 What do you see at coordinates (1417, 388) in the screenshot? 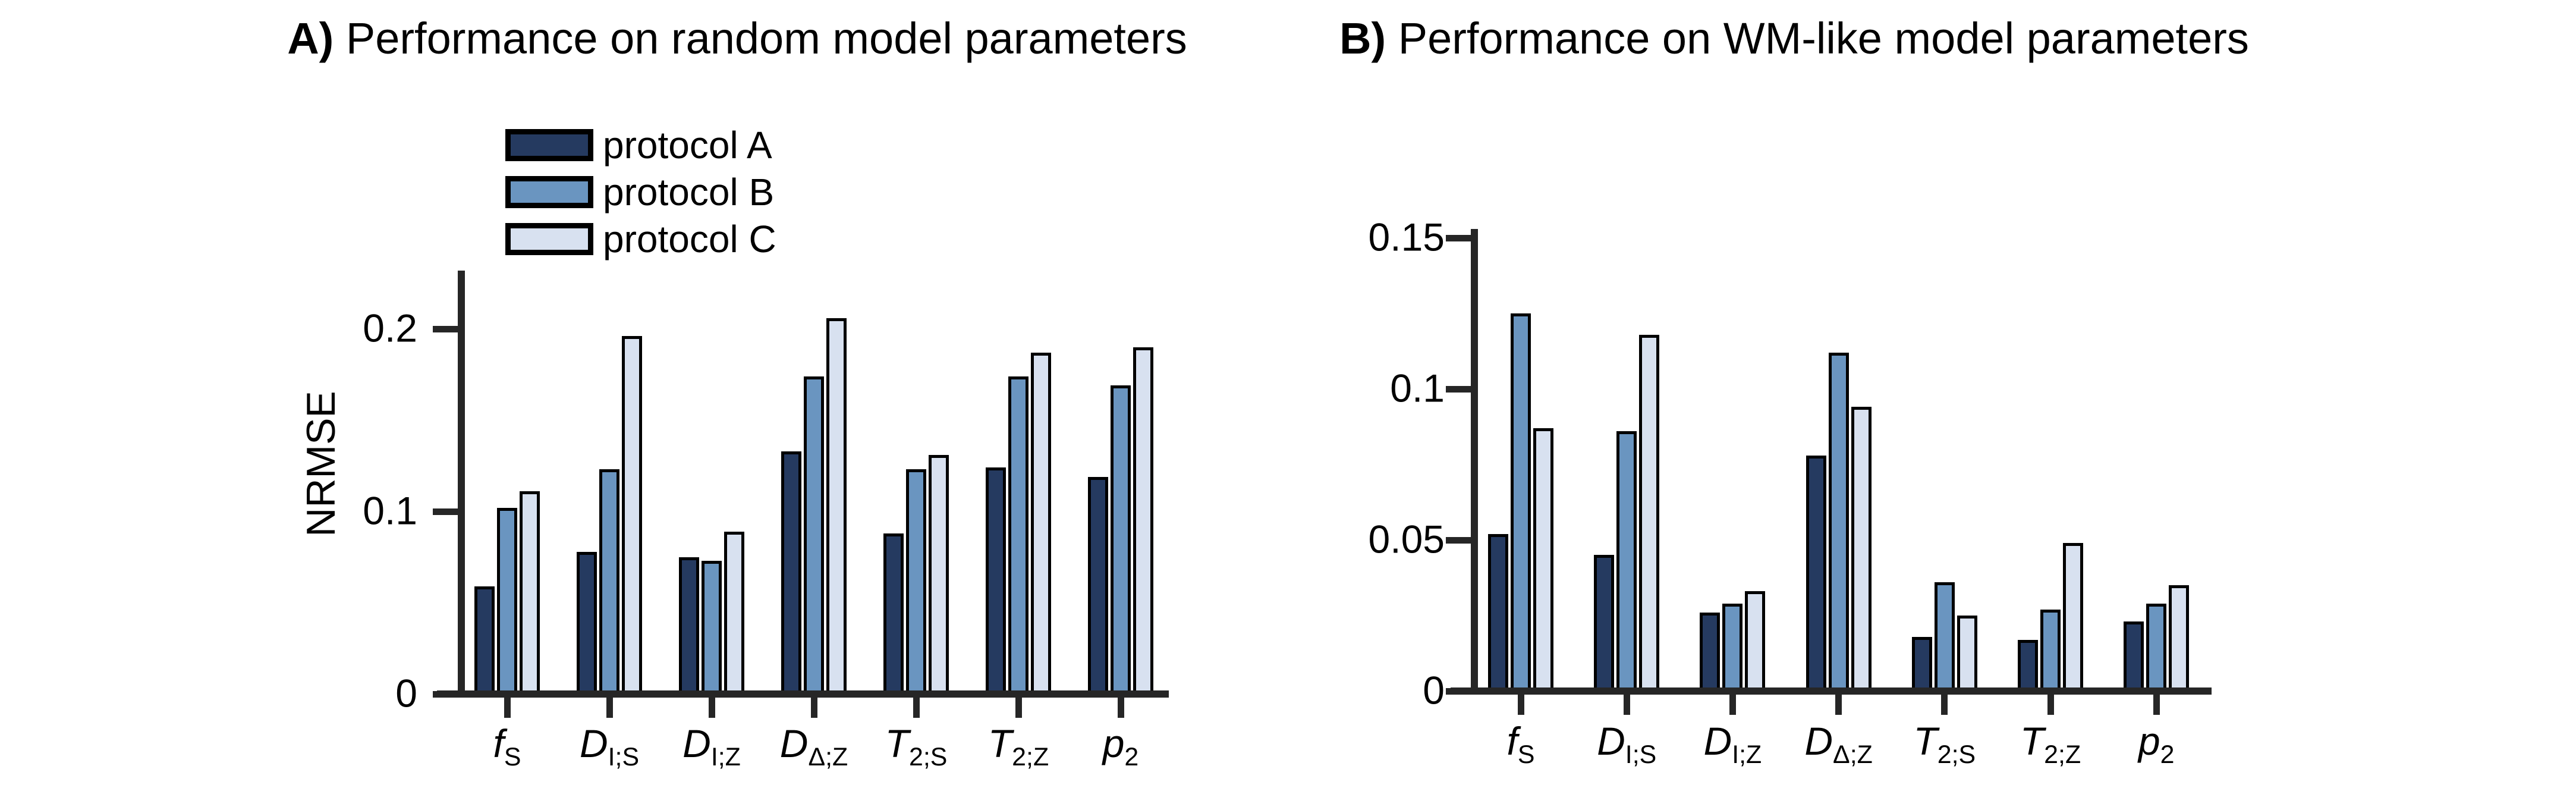
I see `panel-b-y-tick-label-0.1: 0.1` at bounding box center [1417, 388].